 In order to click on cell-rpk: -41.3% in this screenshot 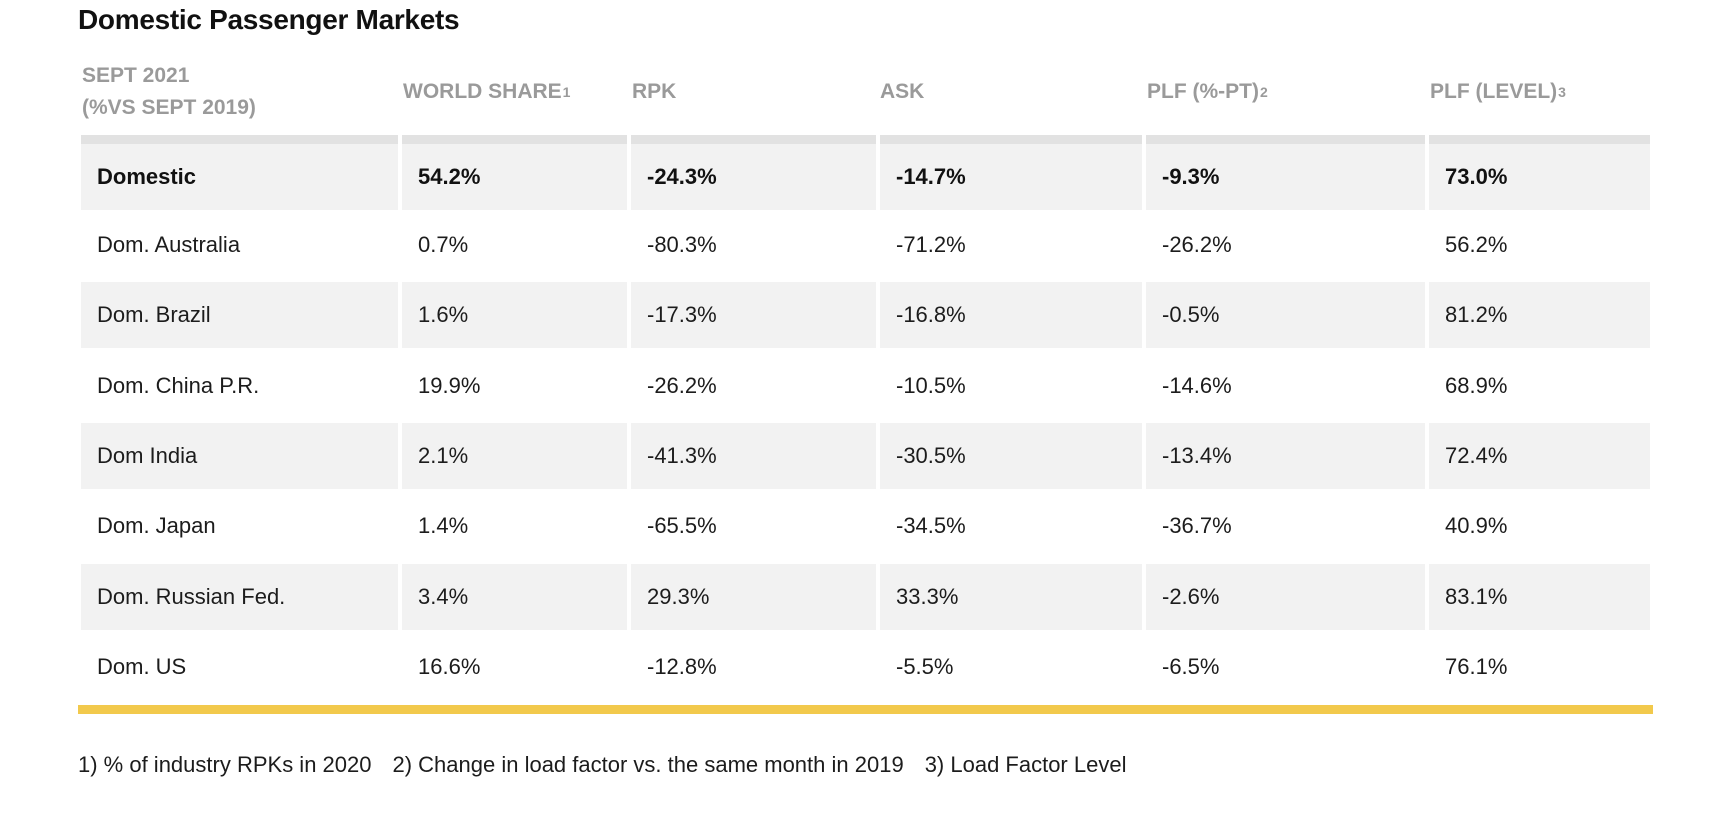, I will do `click(753, 456)`.